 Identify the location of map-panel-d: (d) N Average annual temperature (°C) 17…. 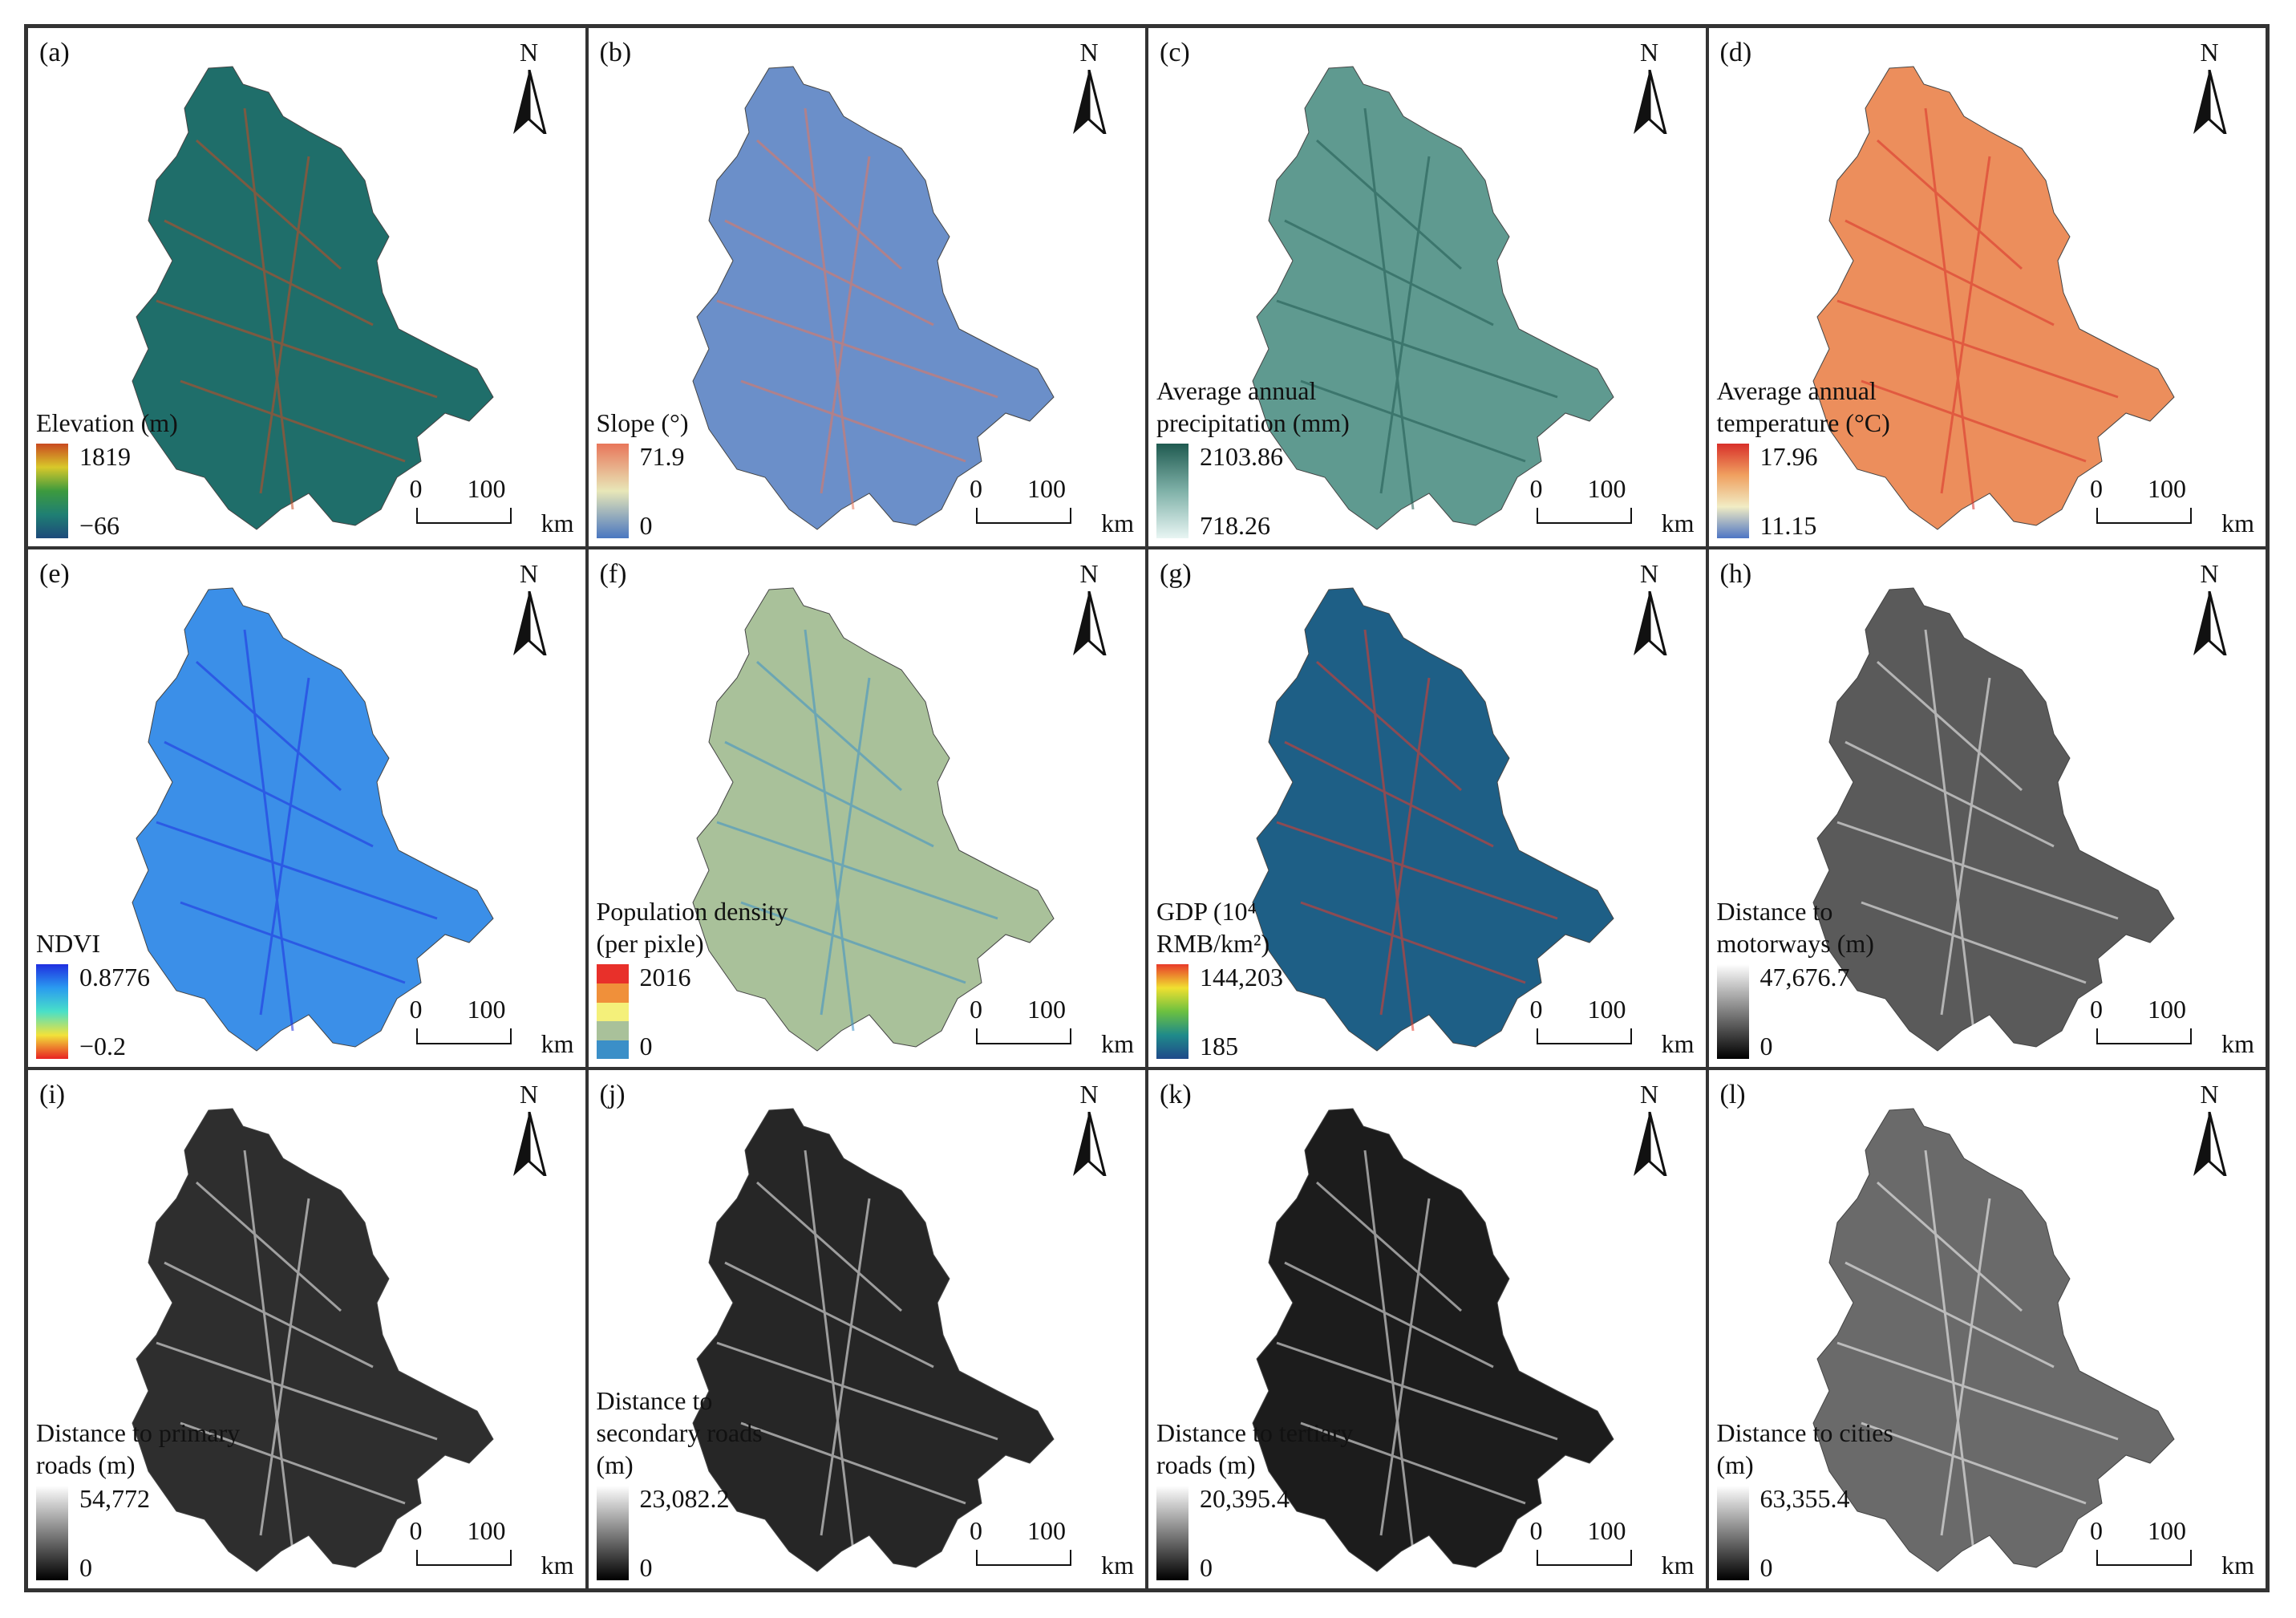
(1987, 287).